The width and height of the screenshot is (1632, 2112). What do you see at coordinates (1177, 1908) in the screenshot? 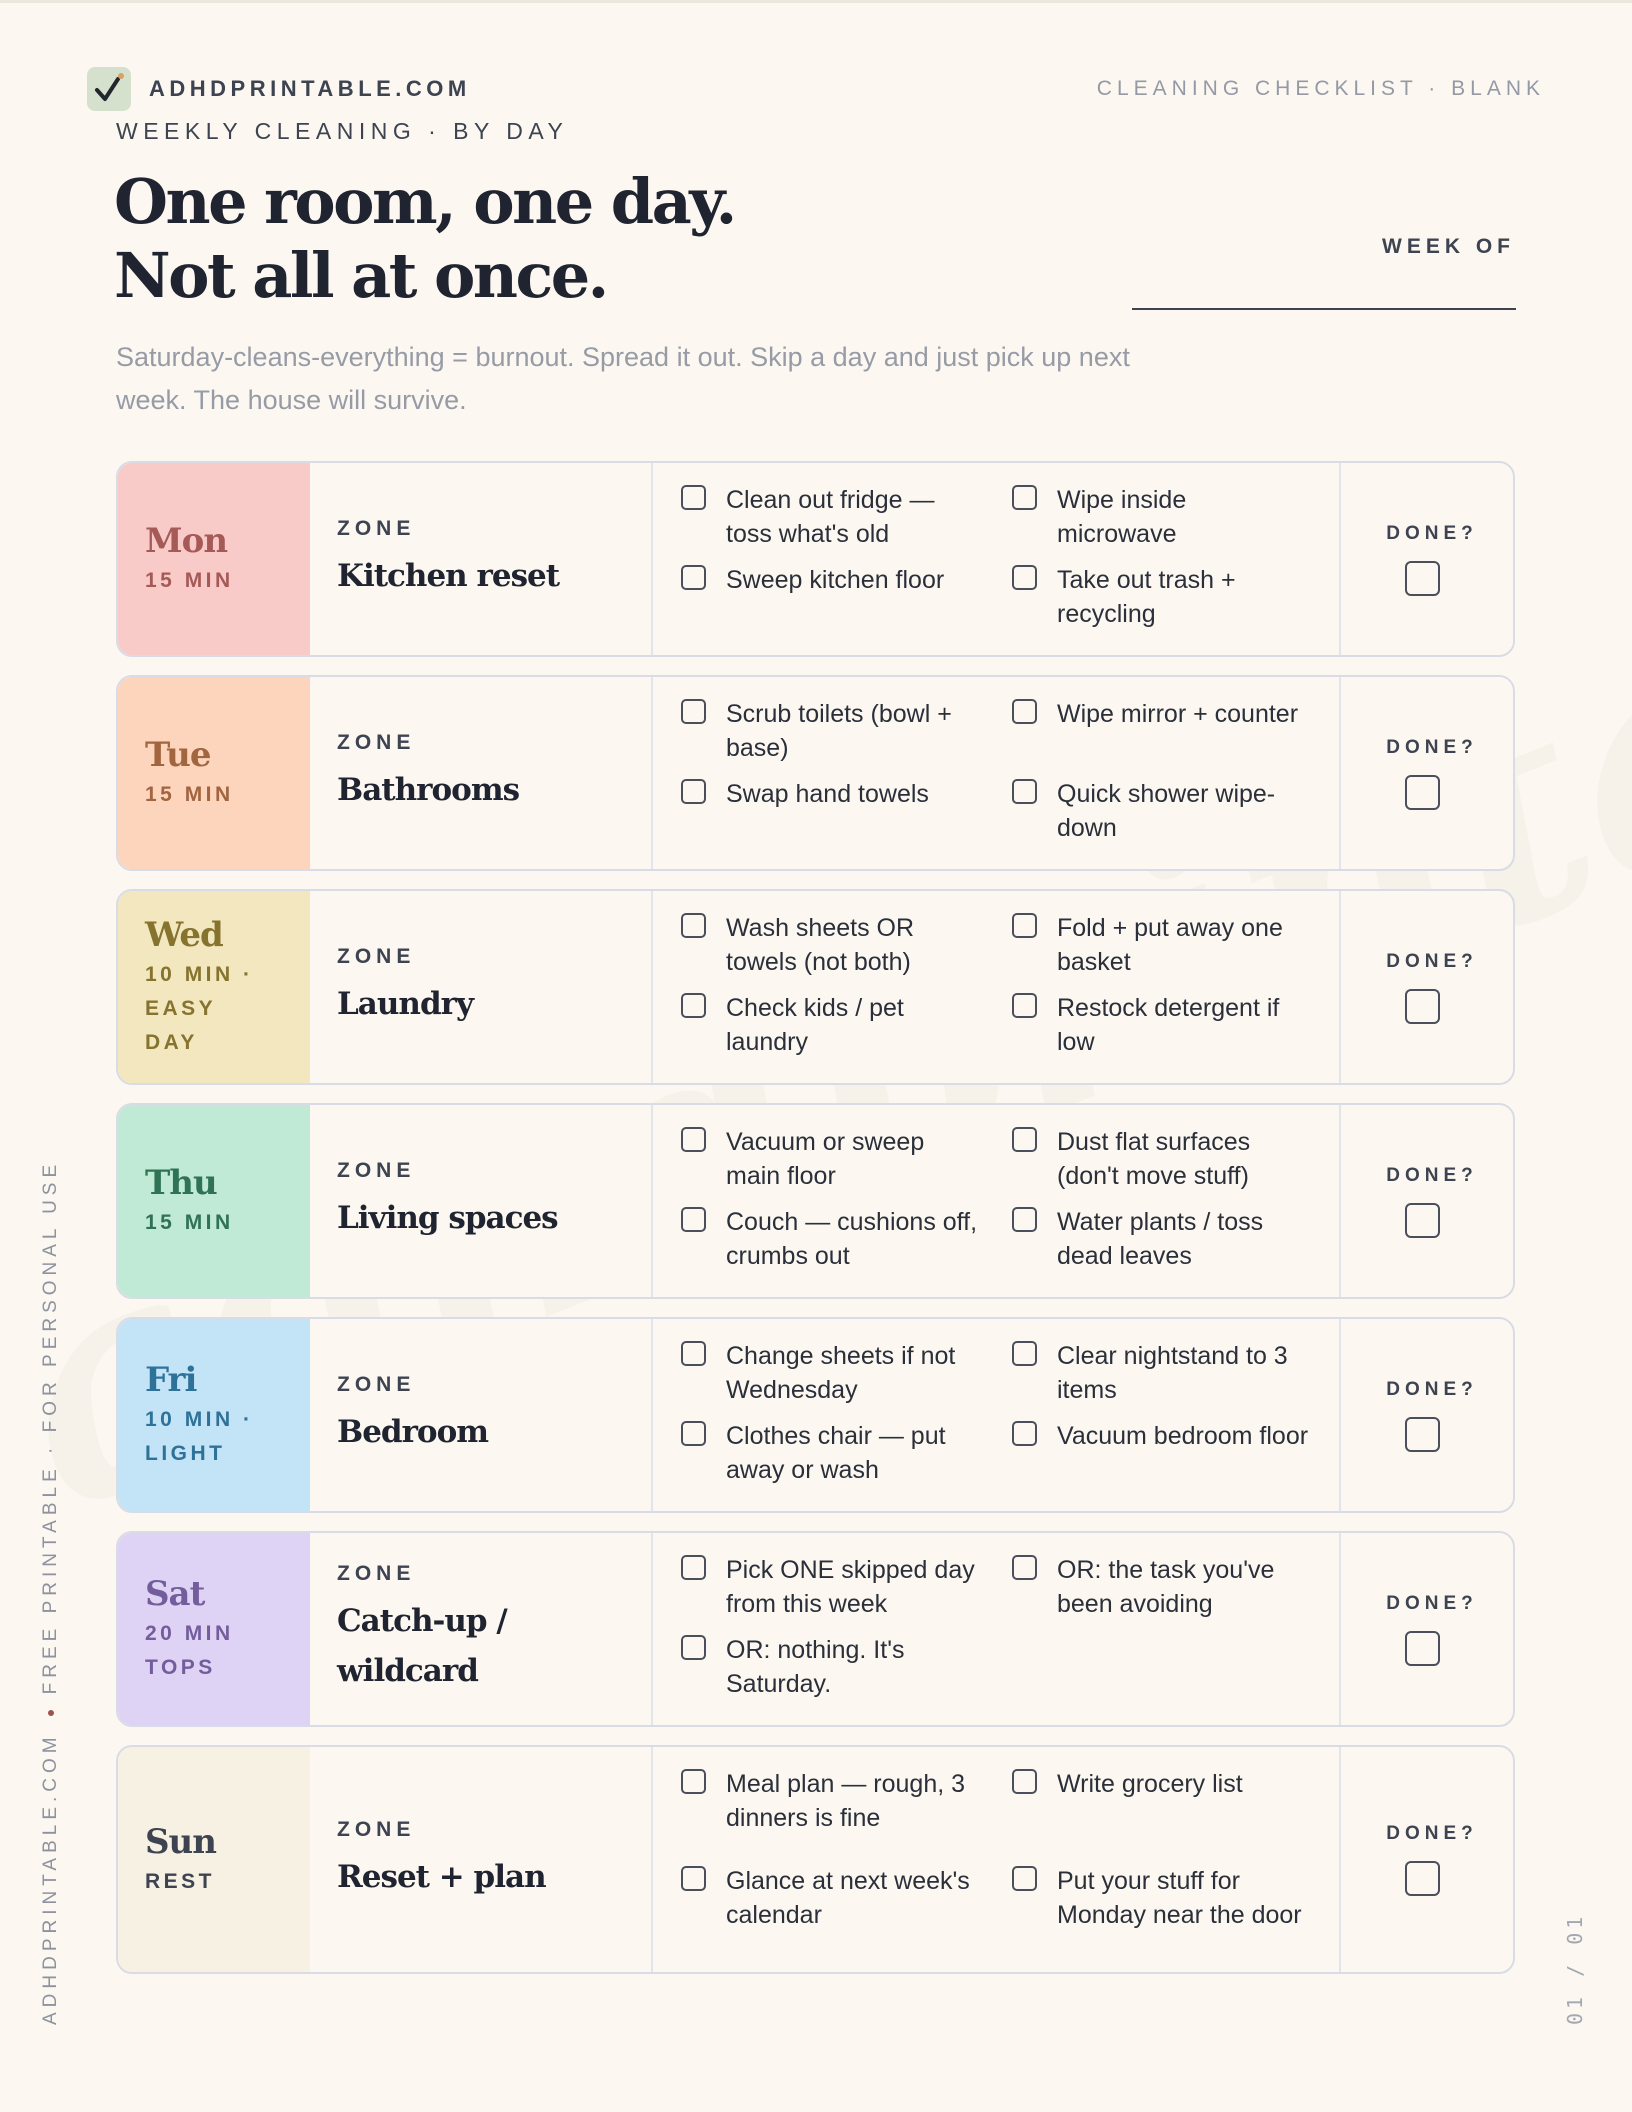
I see `task-item: Put your stuff for Monday near the door` at bounding box center [1177, 1908].